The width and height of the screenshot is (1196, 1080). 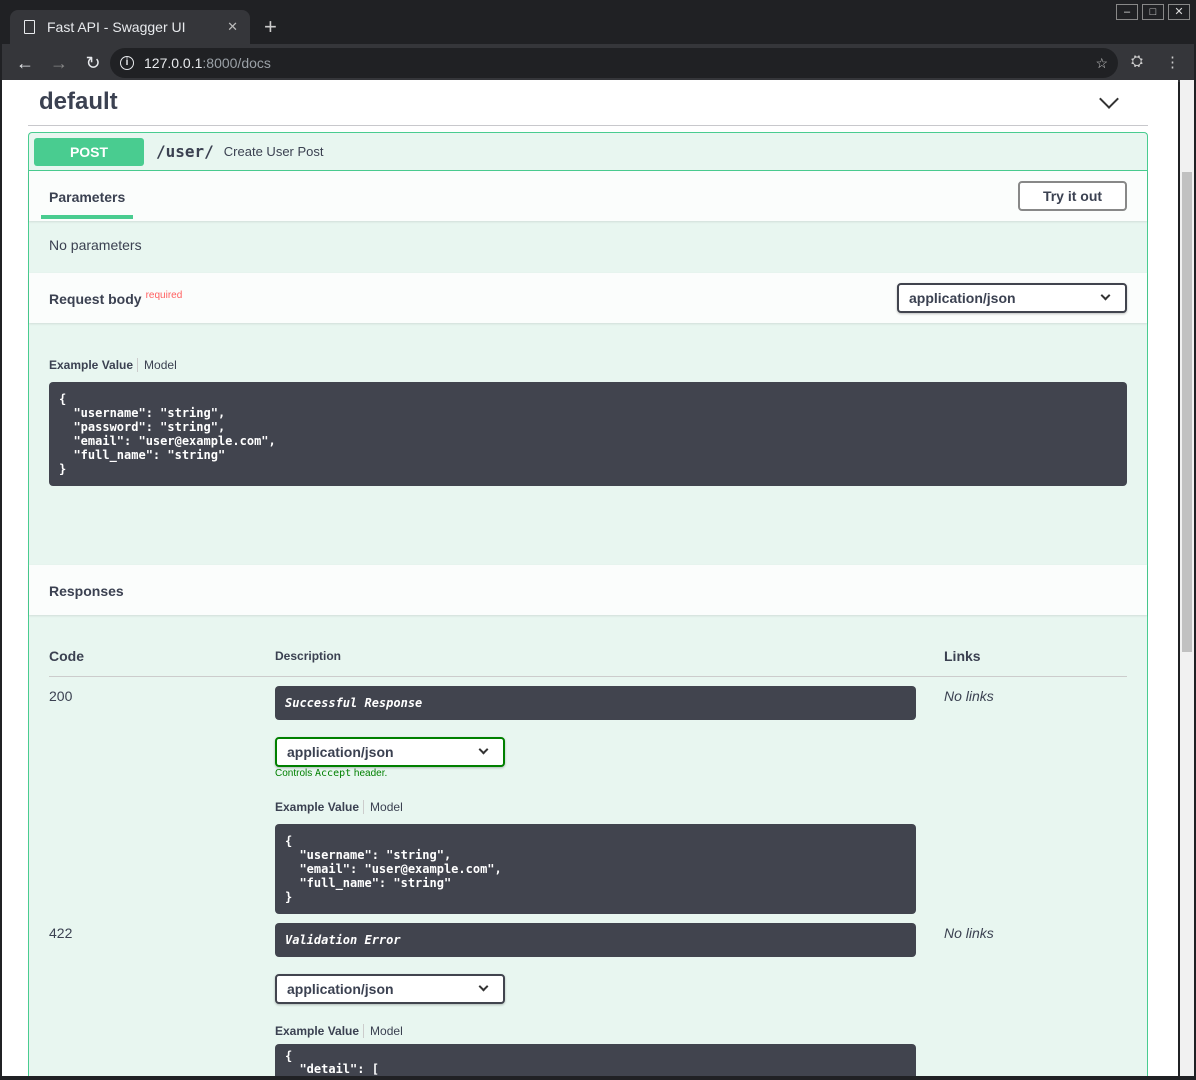 I want to click on browser-tab: Fast API - Swagger UI ✕, so click(x=130, y=27).